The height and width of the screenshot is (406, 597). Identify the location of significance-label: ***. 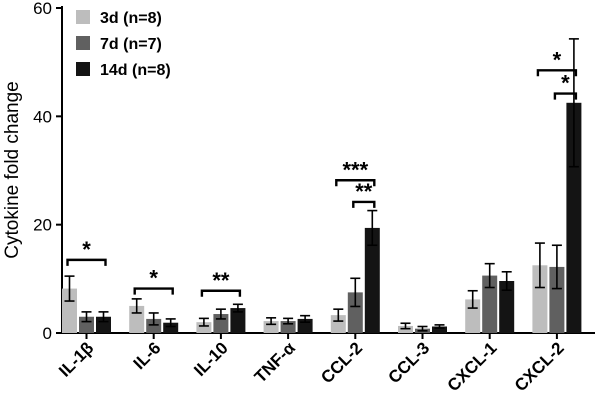
(355, 169).